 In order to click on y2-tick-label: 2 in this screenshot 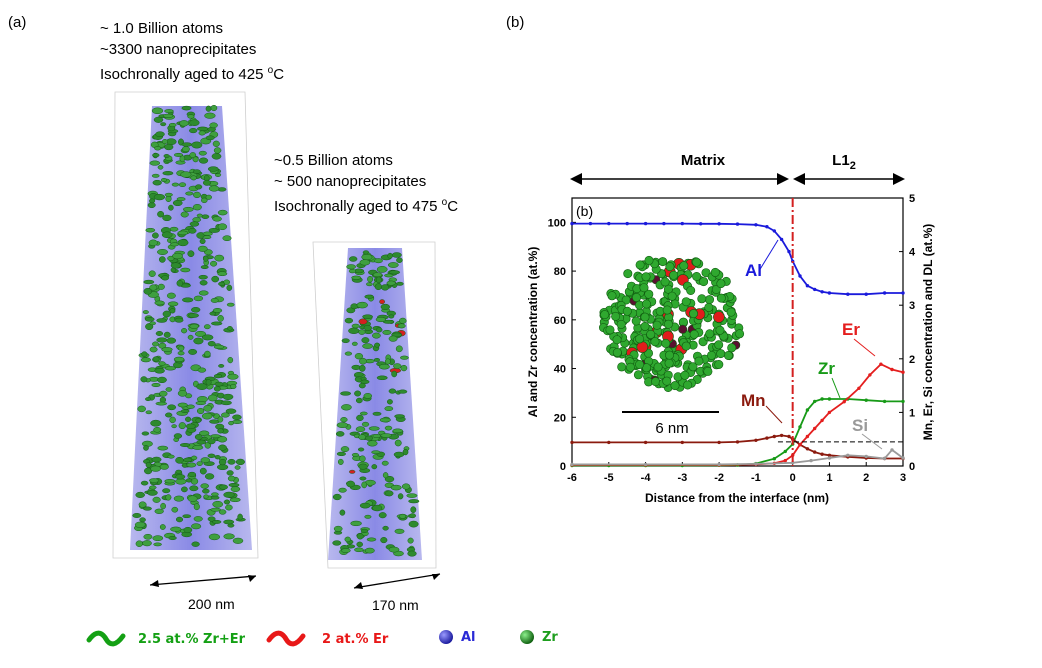, I will do `click(912, 360)`.